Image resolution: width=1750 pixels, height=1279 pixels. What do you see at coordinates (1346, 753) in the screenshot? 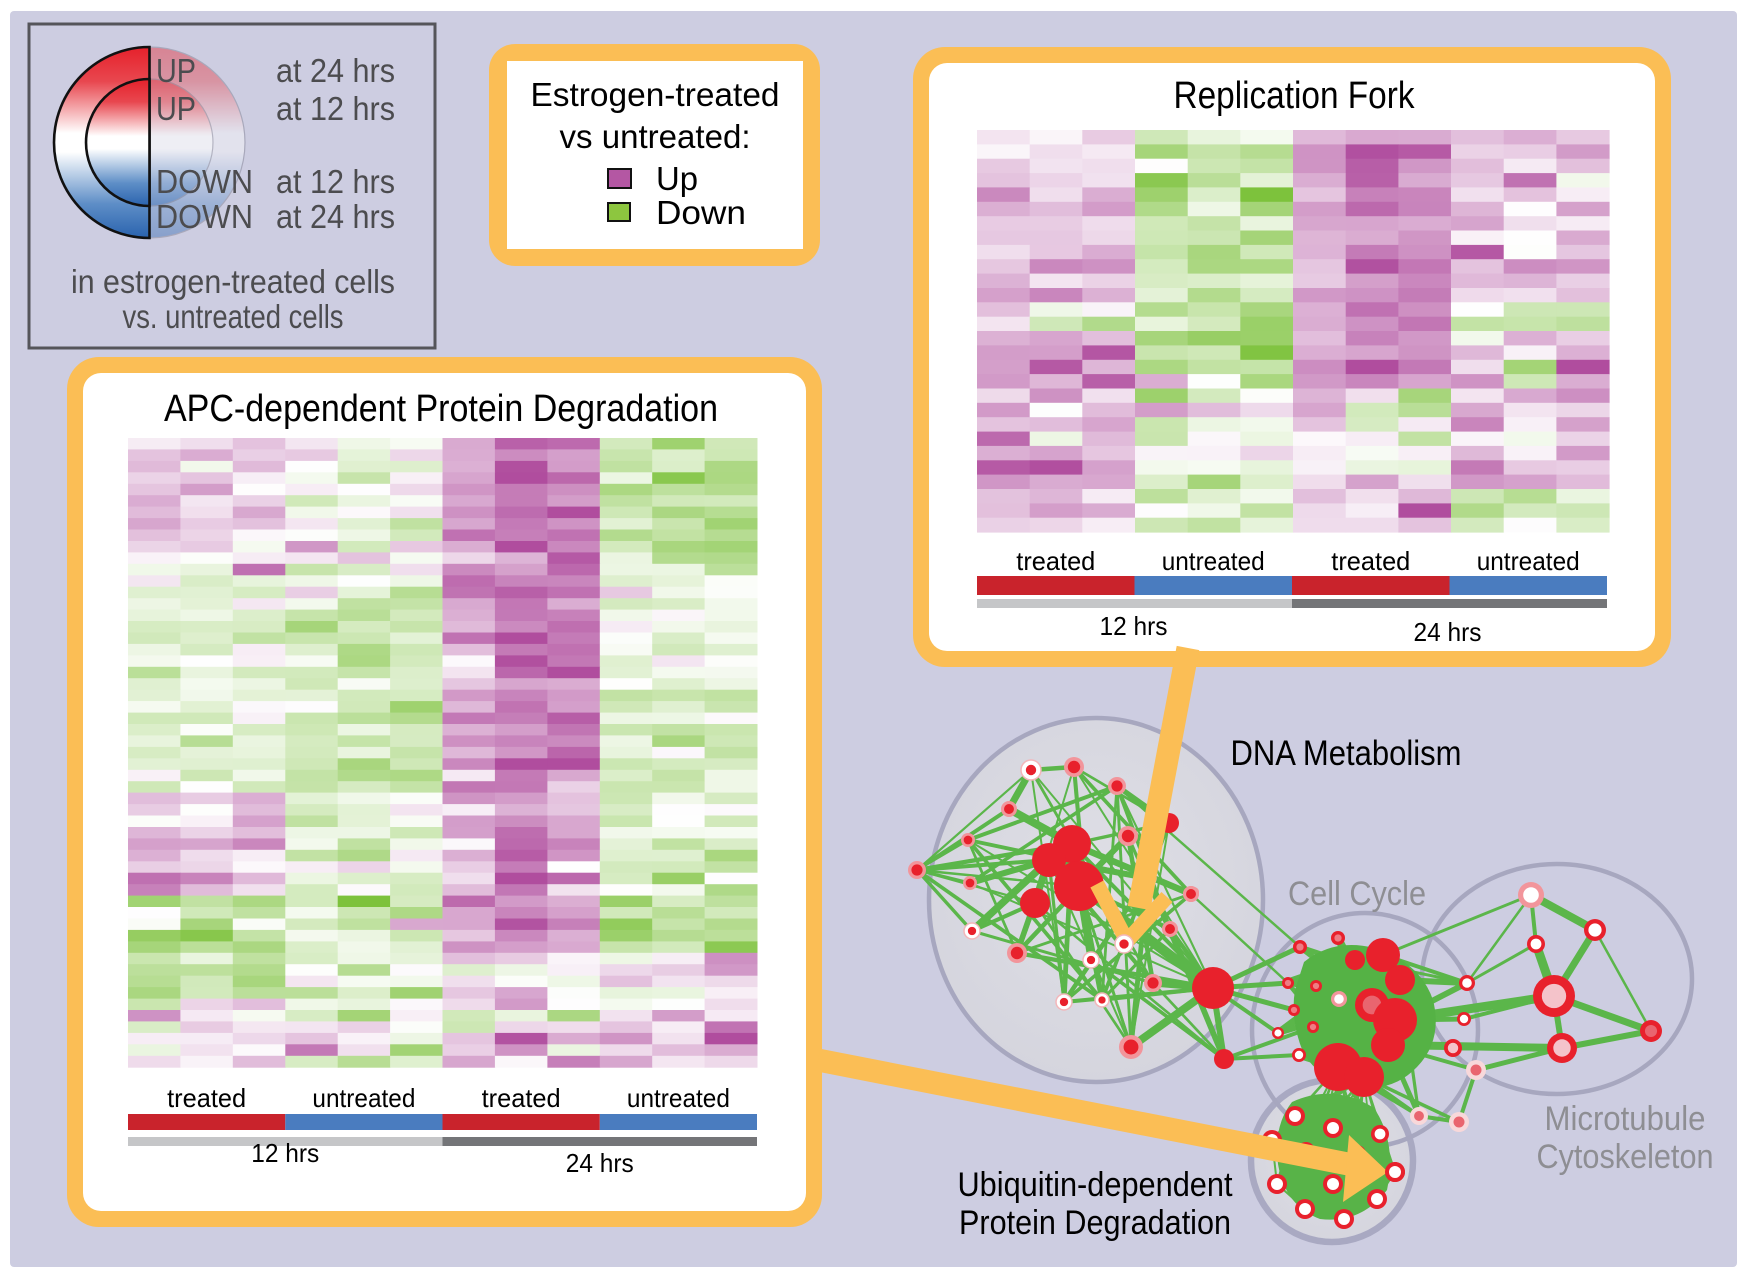
I see `svg-text: DNA Metabolism` at bounding box center [1346, 753].